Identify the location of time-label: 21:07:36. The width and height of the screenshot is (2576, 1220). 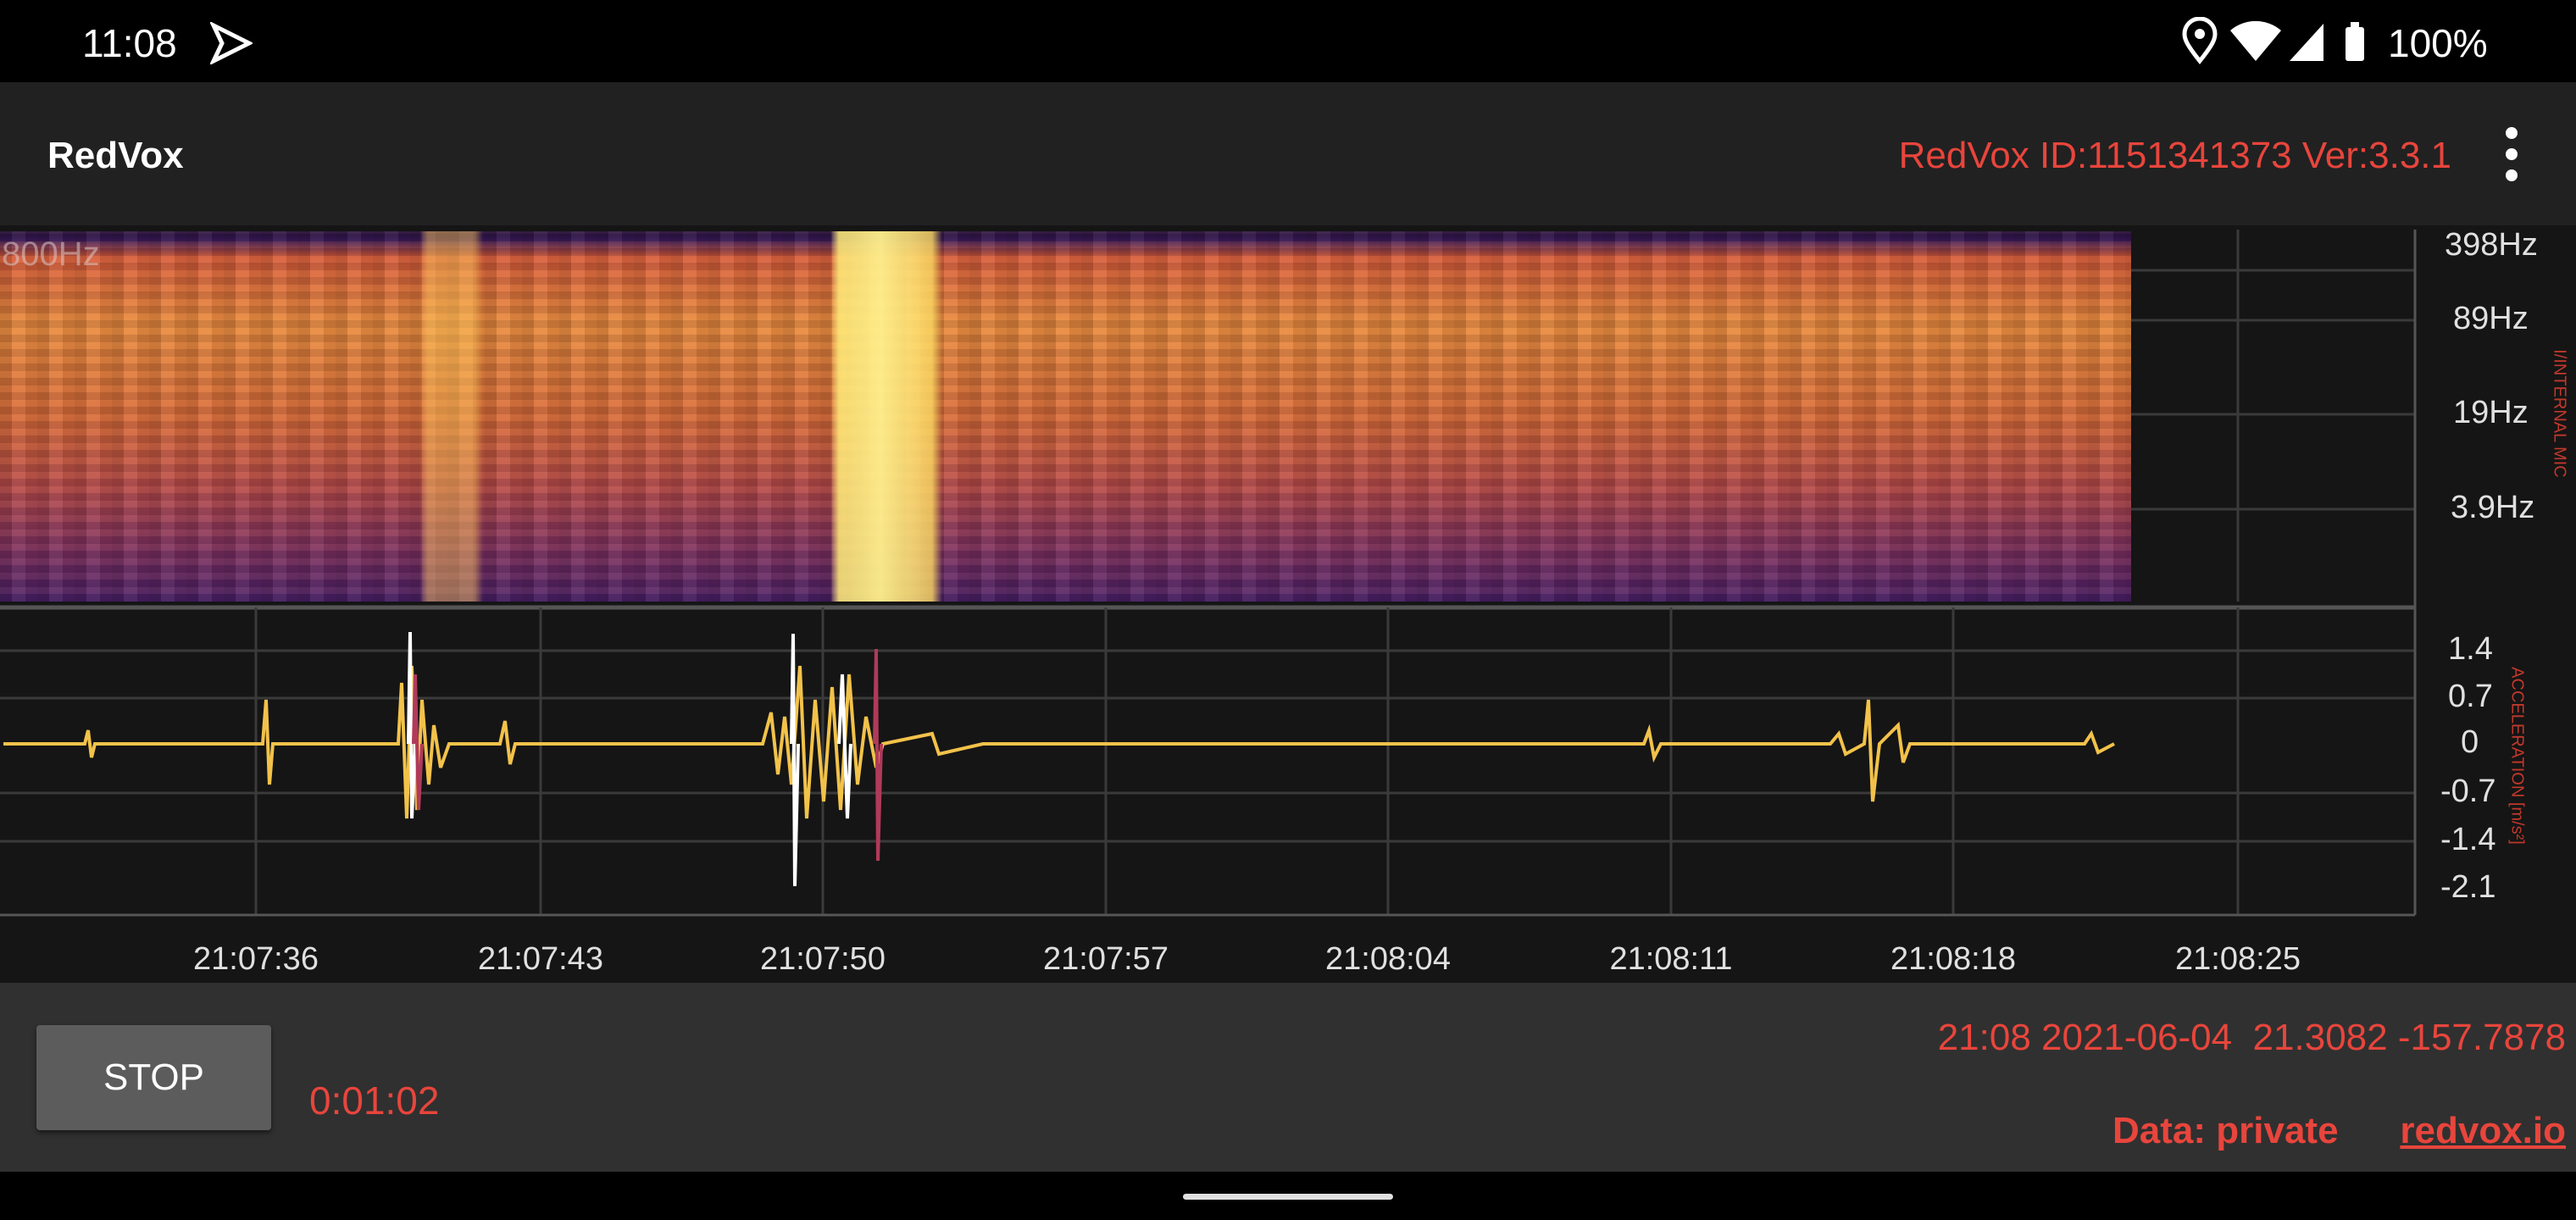
(256, 959).